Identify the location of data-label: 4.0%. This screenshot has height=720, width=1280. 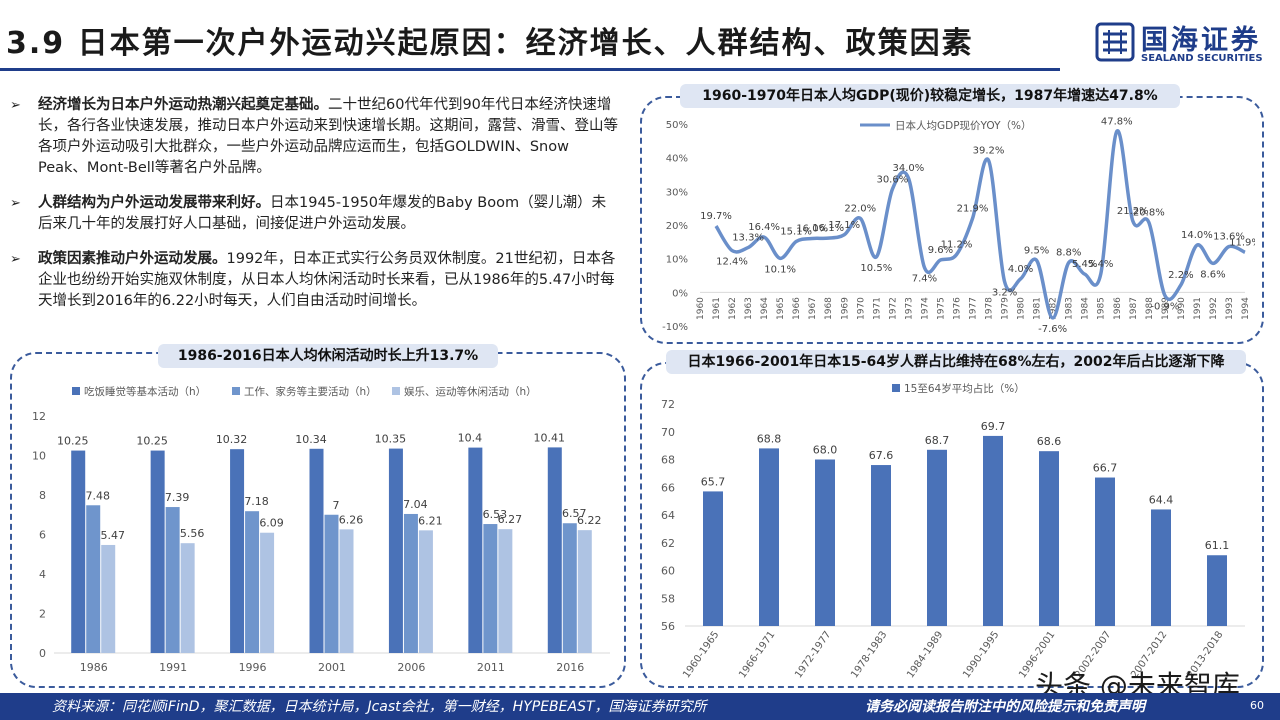
(1020, 269).